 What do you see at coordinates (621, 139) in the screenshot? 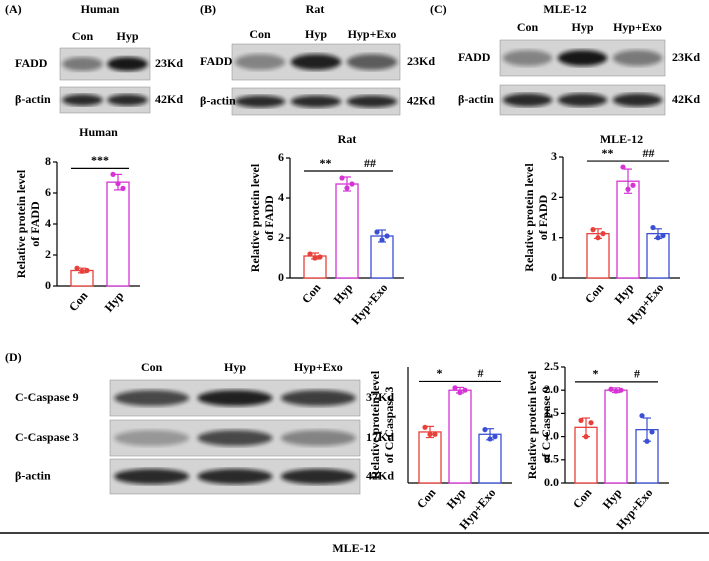
I see `chart-title: MLE-12` at bounding box center [621, 139].